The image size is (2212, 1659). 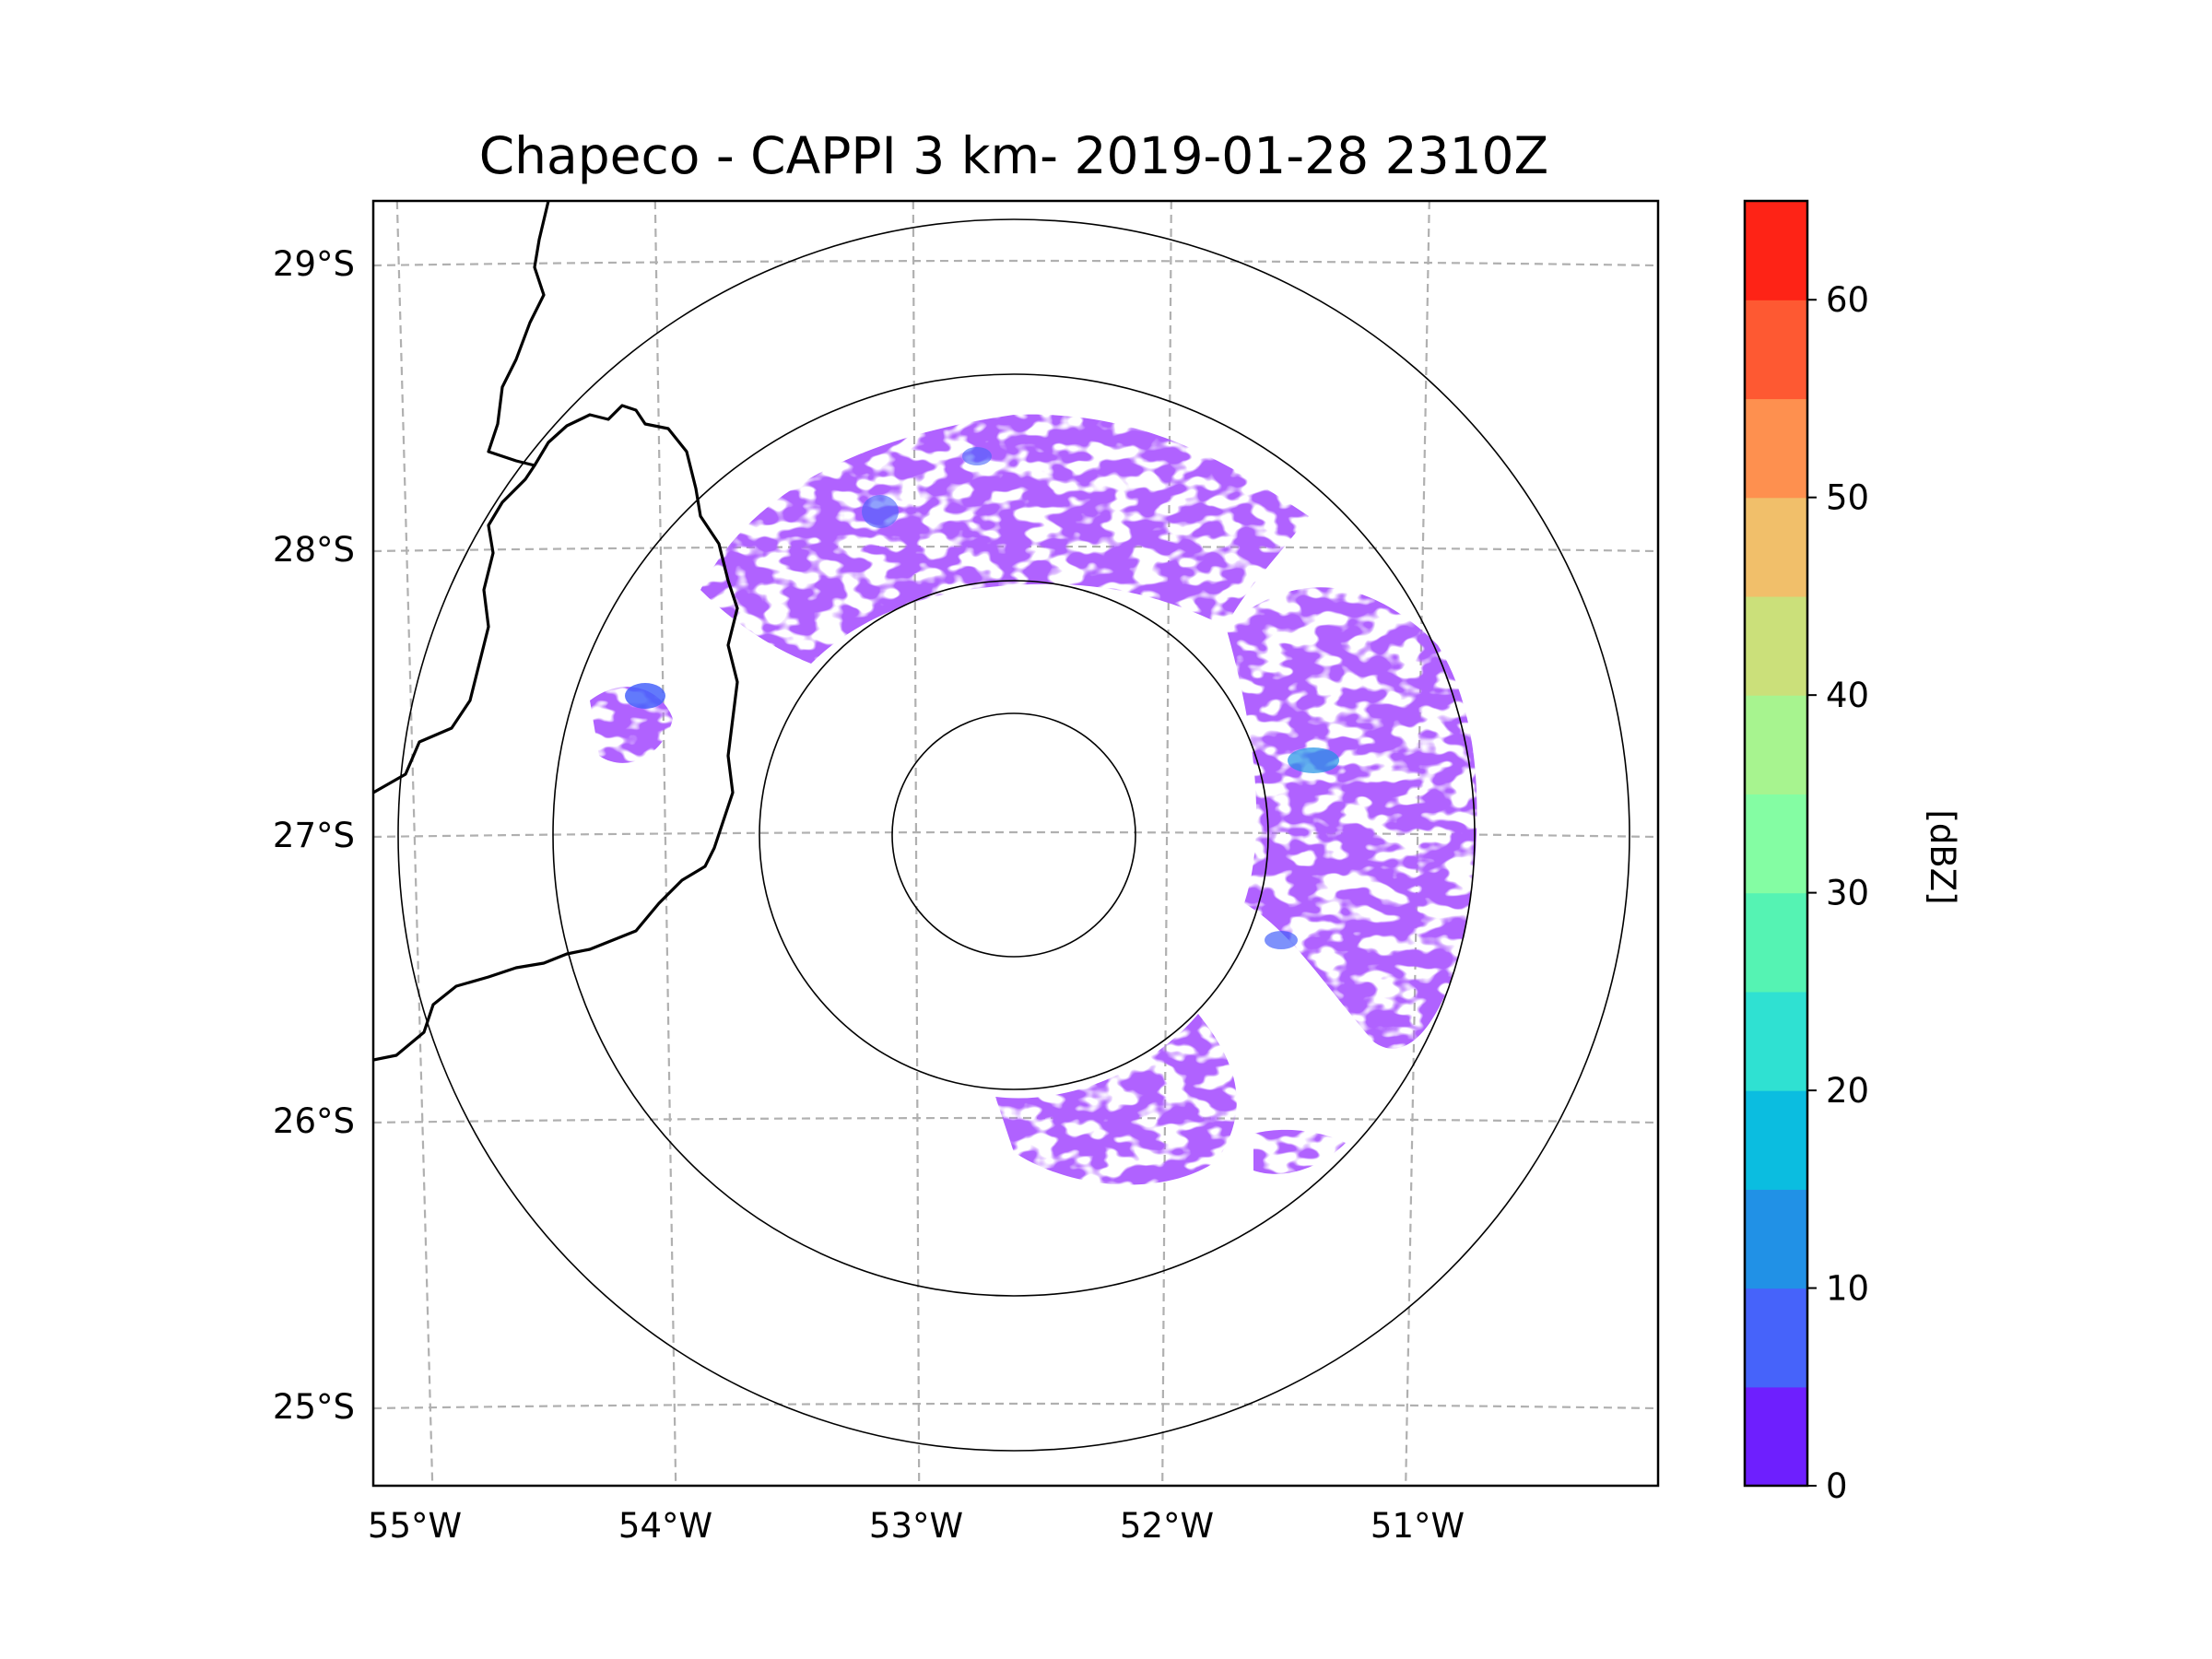 I want to click on colorbar-frame, so click(x=1776, y=843).